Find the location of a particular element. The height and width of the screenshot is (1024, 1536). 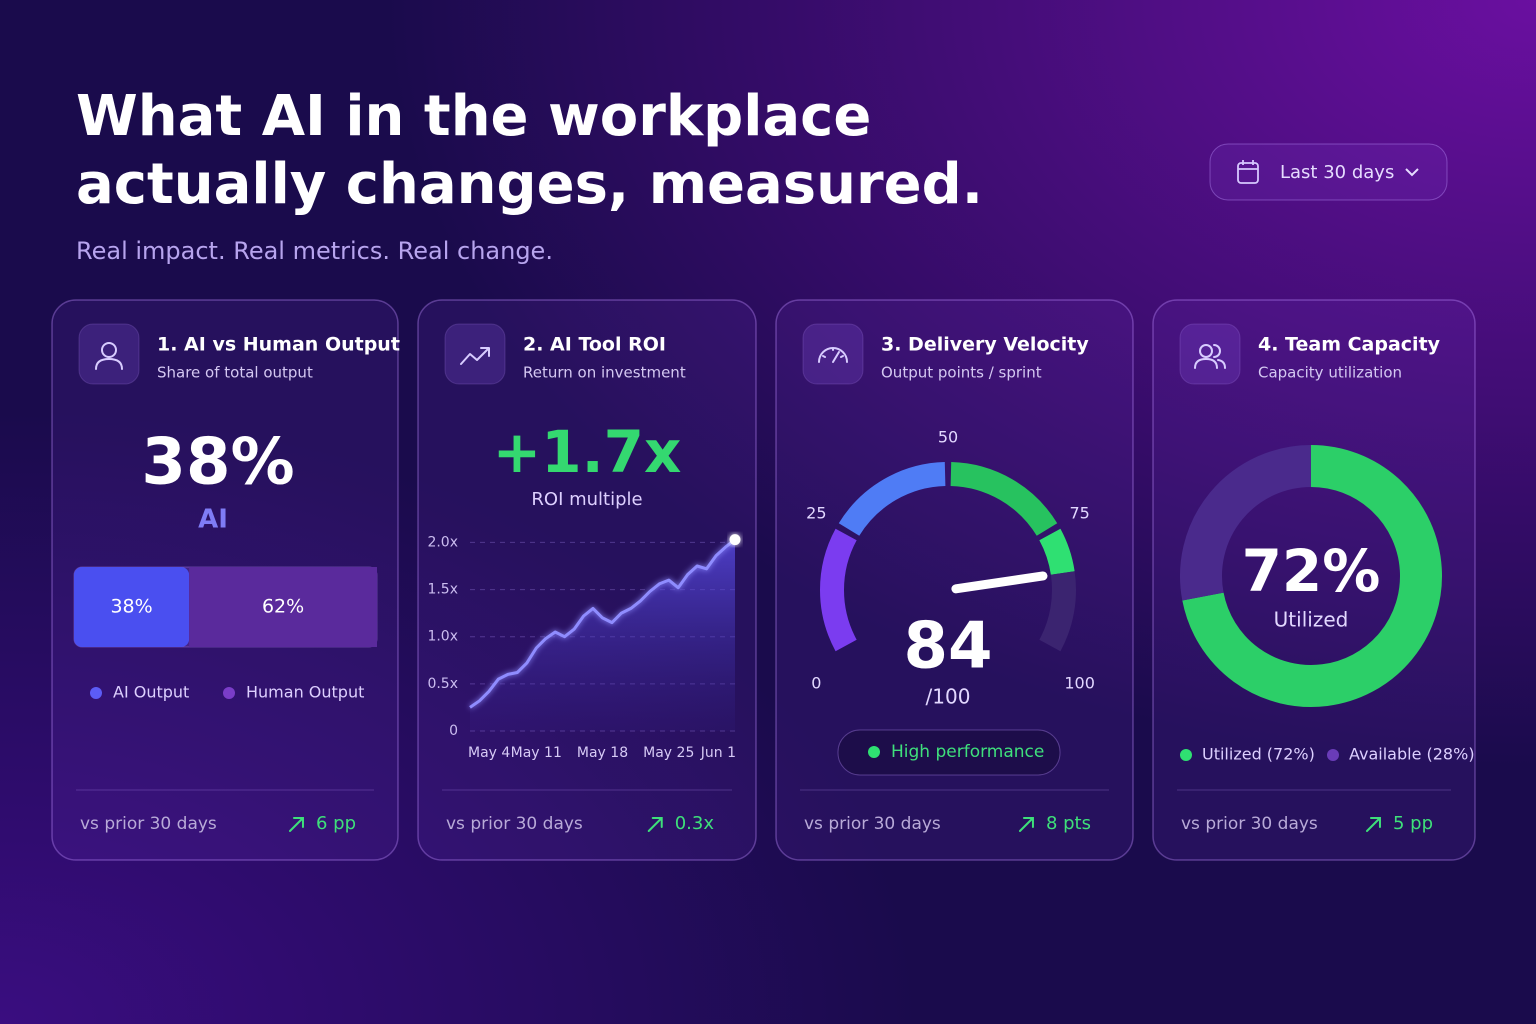

gauge-needle is located at coordinates (999, 582).